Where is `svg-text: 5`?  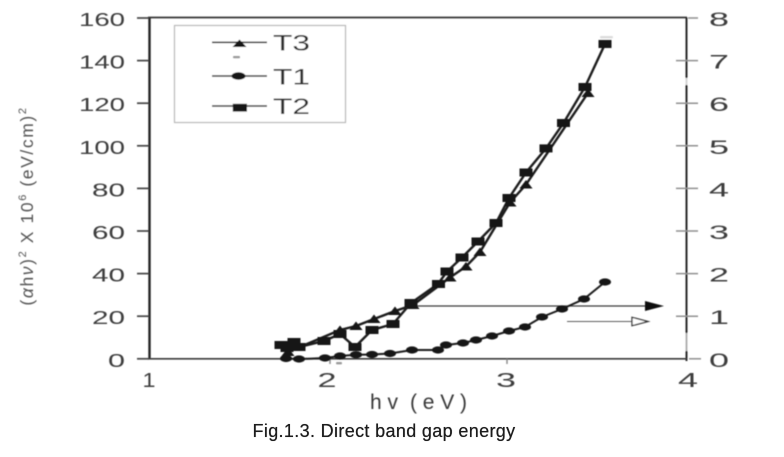 svg-text: 5 is located at coordinates (719, 148).